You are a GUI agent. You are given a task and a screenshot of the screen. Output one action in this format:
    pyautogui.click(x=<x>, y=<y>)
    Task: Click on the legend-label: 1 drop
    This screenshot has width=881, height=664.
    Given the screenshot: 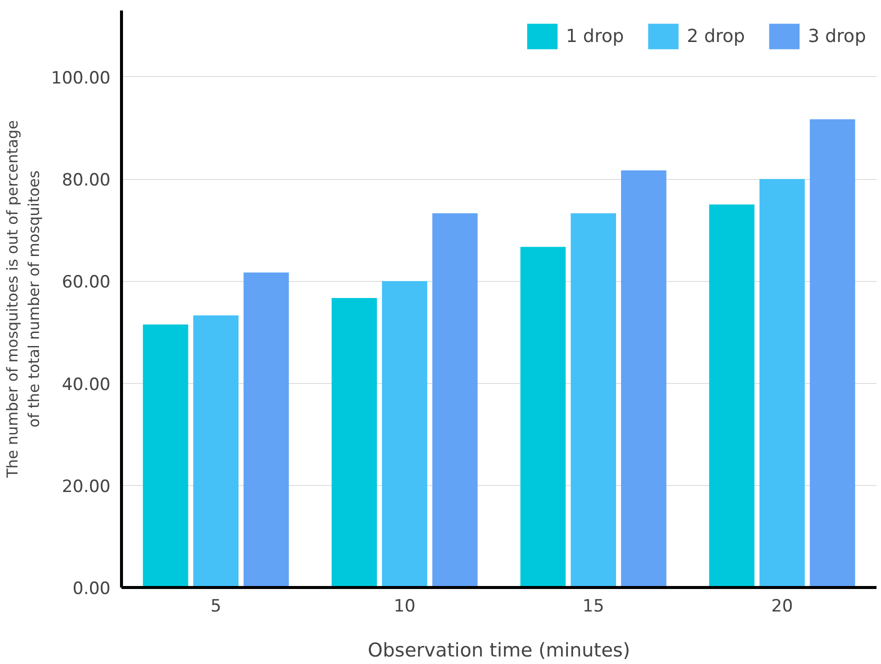 What is the action you would take?
    pyautogui.click(x=595, y=36)
    